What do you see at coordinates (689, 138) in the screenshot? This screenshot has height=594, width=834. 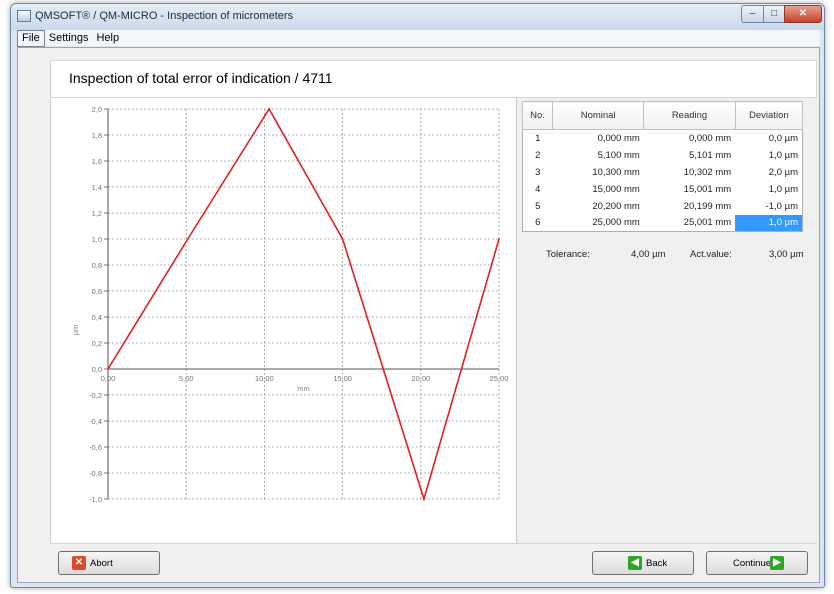 I see `cell-reading: 0,000 mm` at bounding box center [689, 138].